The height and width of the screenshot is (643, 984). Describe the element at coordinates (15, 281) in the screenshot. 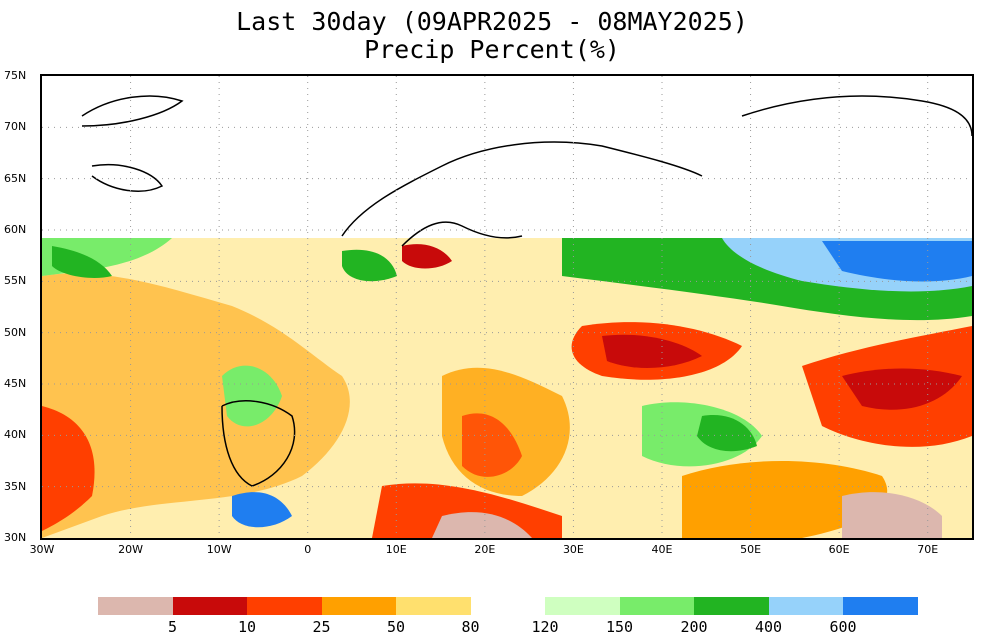

I see `latitude-tick-label: 55N` at that location.